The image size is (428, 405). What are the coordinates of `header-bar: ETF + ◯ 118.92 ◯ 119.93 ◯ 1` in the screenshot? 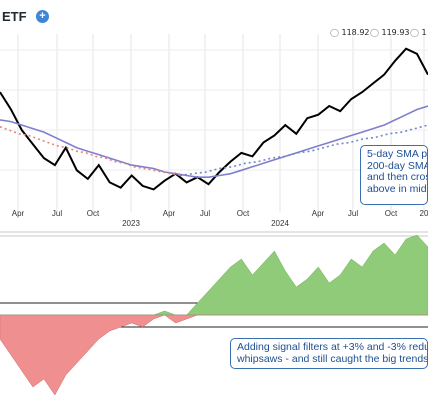 It's located at (214, 18).